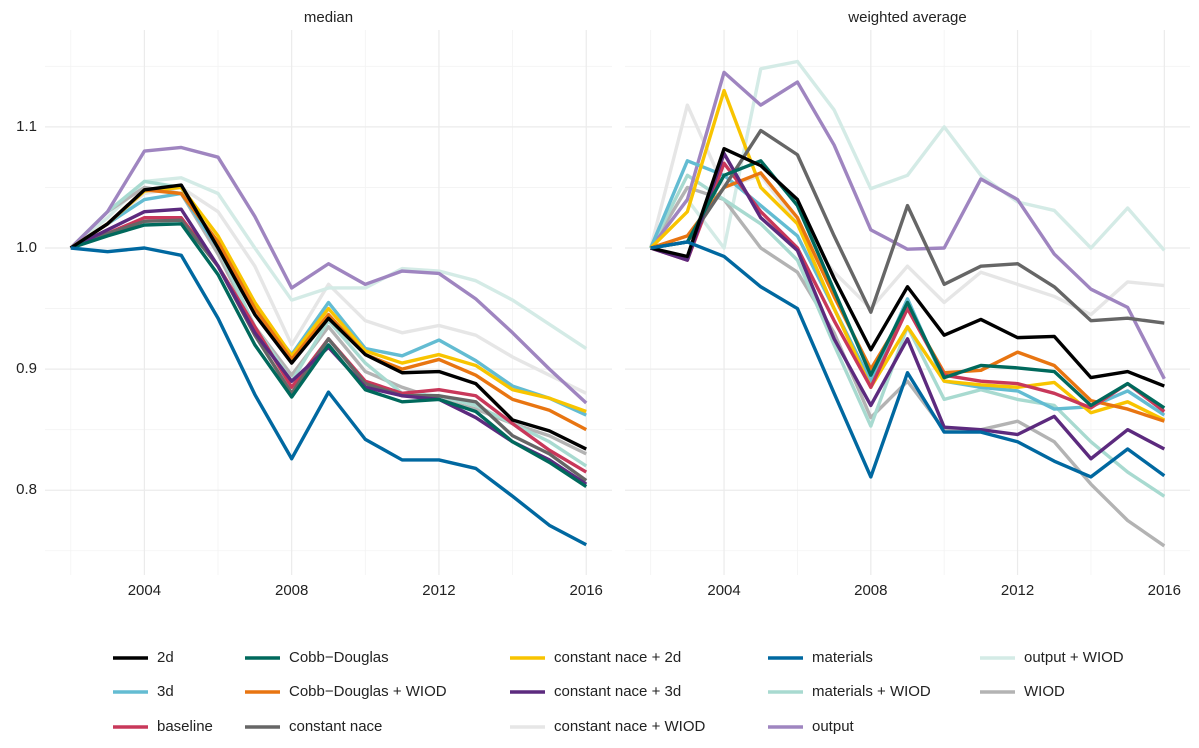  Describe the element at coordinates (339, 657) in the screenshot. I see `legend-label: Cobb−Douglas` at that location.